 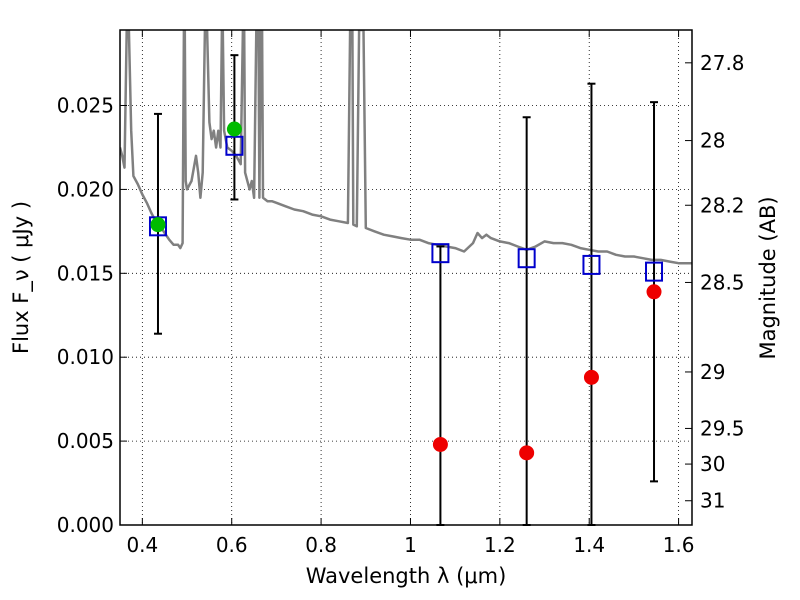 I want to click on right-tick-label: 31, so click(x=712, y=501).